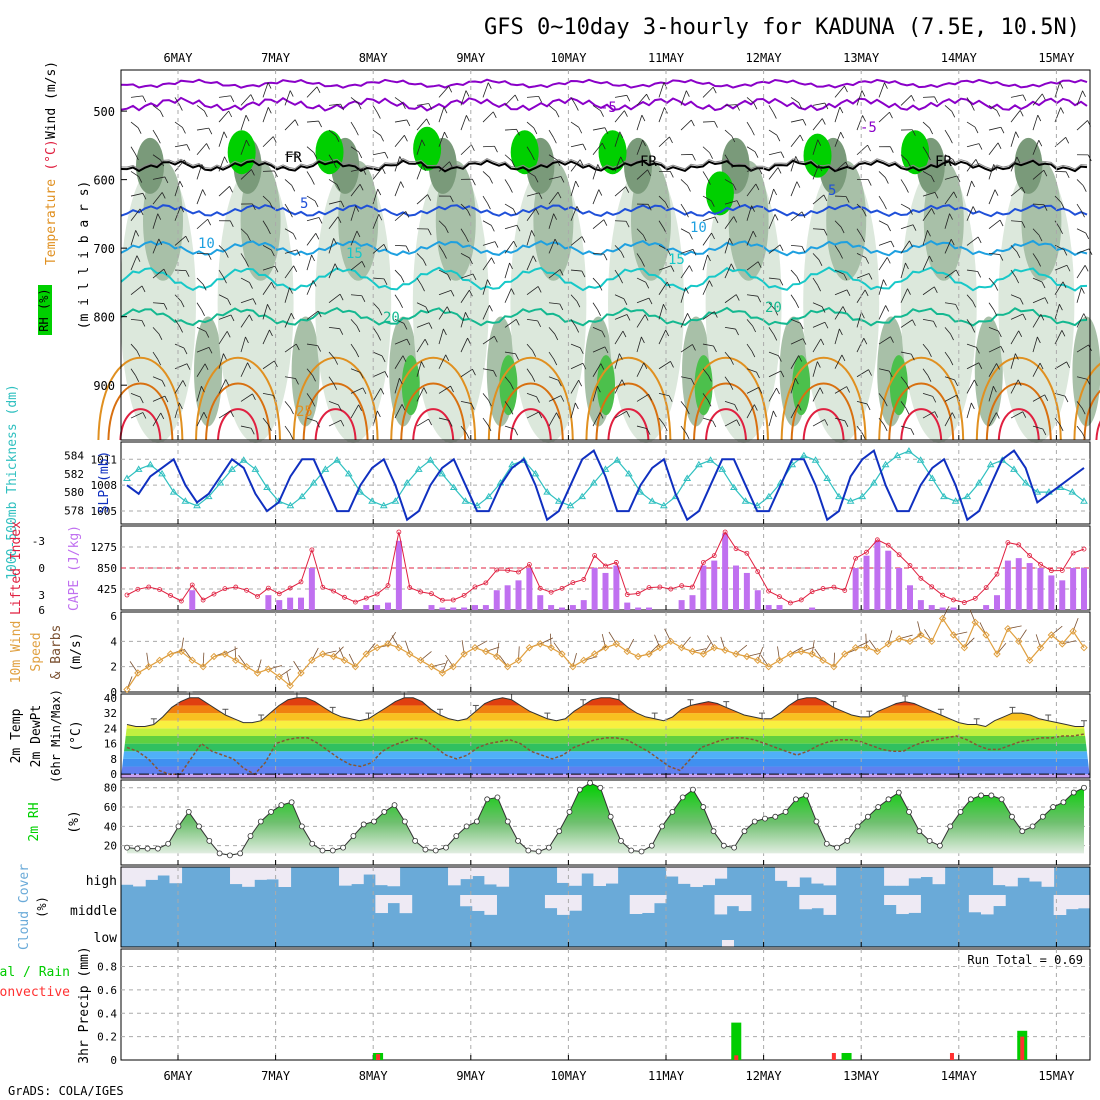  I want to click on contour-label: 20, so click(391, 318).